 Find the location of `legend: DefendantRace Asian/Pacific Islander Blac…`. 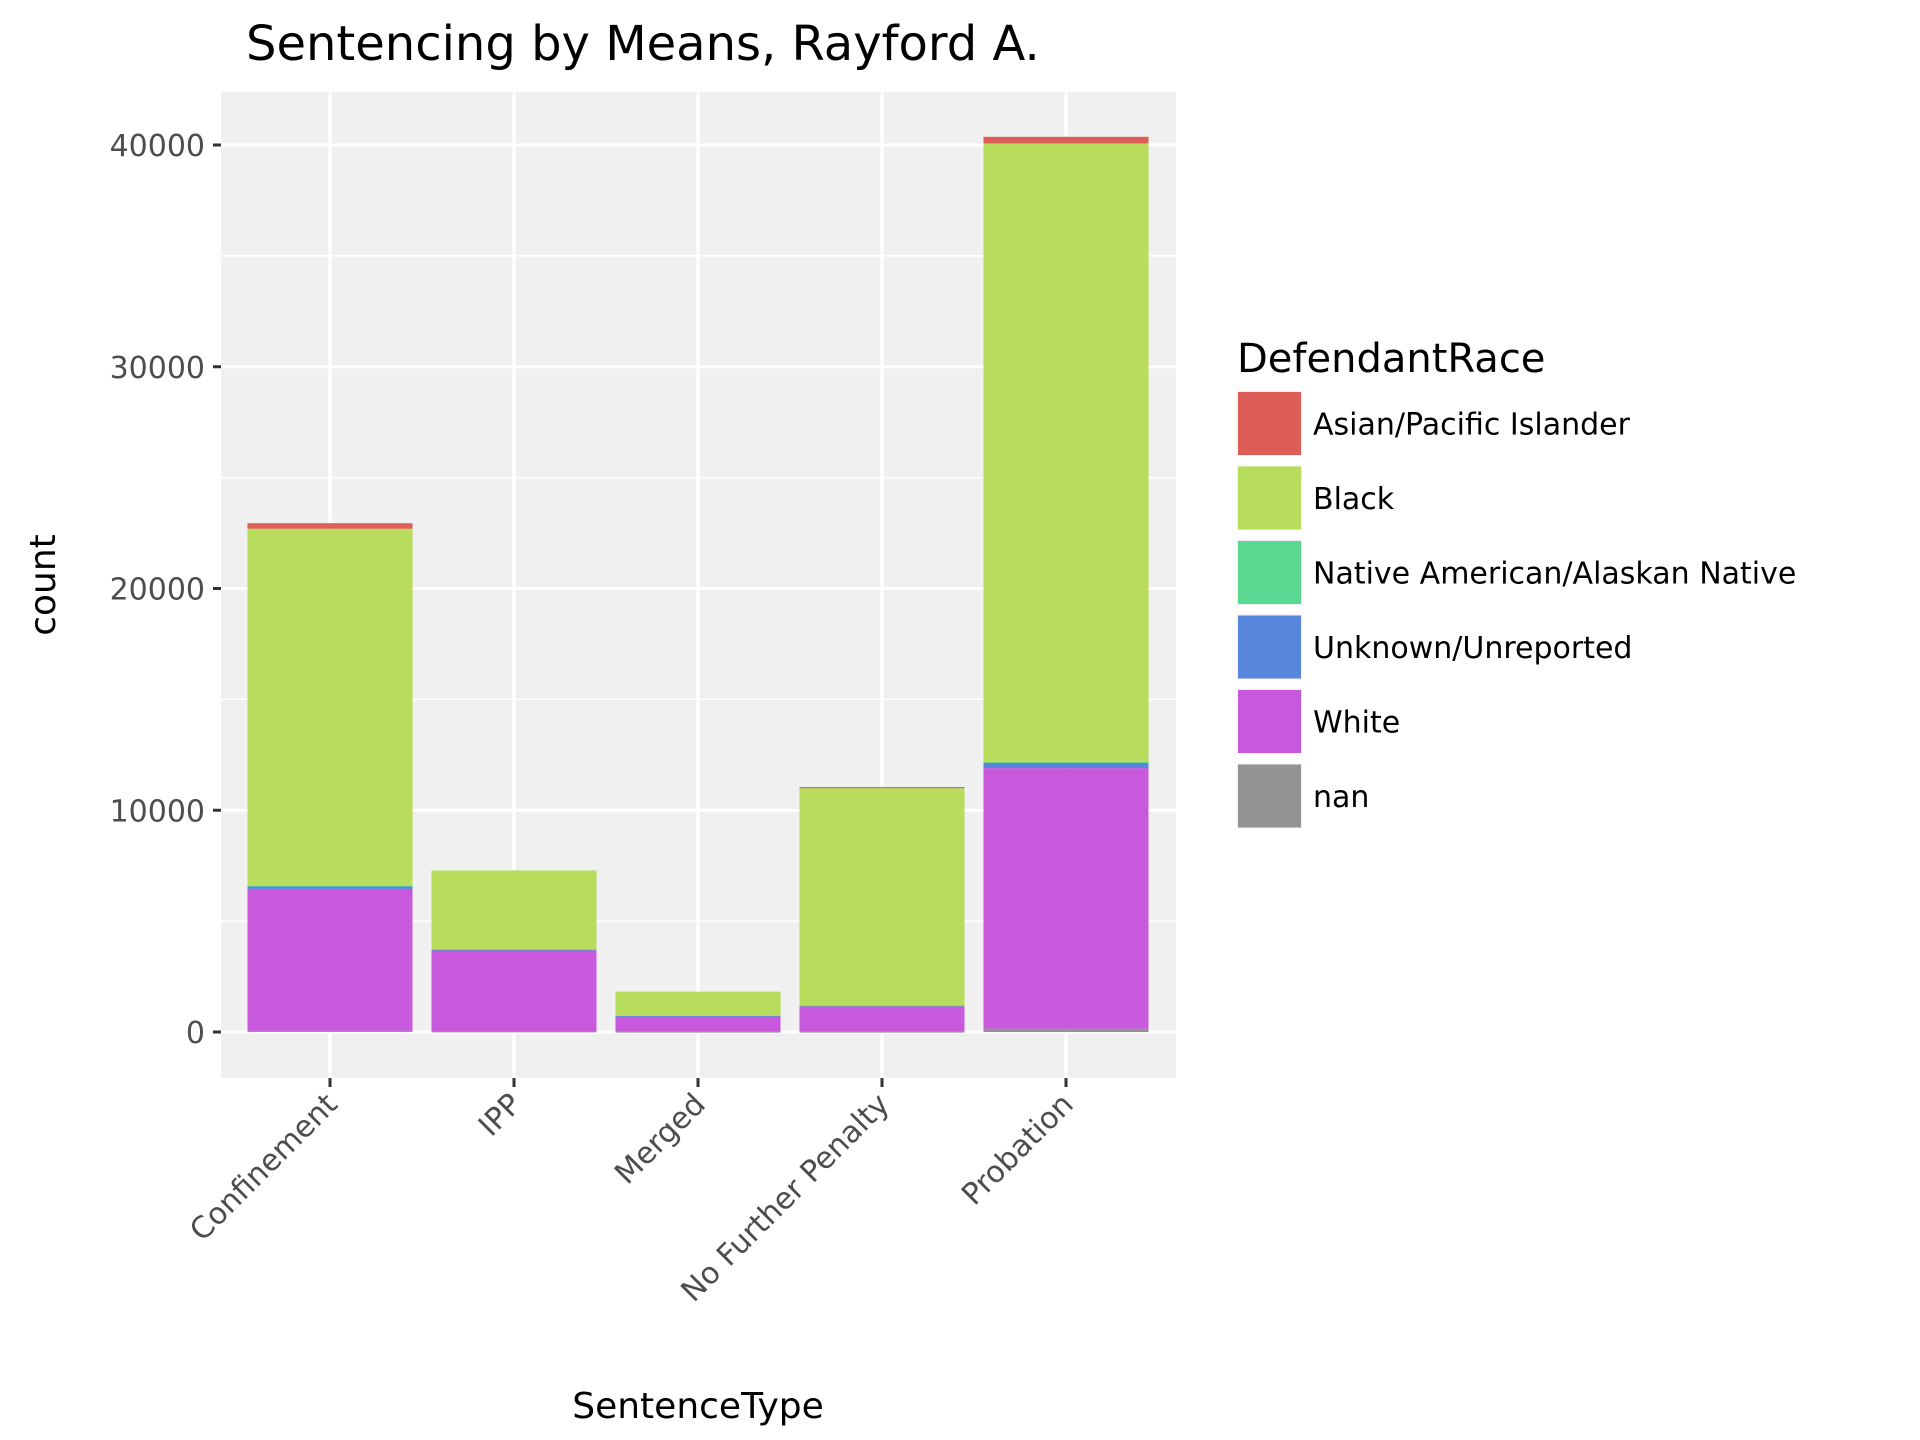

legend: DefendantRace Asian/Pacific Islander Blac… is located at coordinates (1516, 582).